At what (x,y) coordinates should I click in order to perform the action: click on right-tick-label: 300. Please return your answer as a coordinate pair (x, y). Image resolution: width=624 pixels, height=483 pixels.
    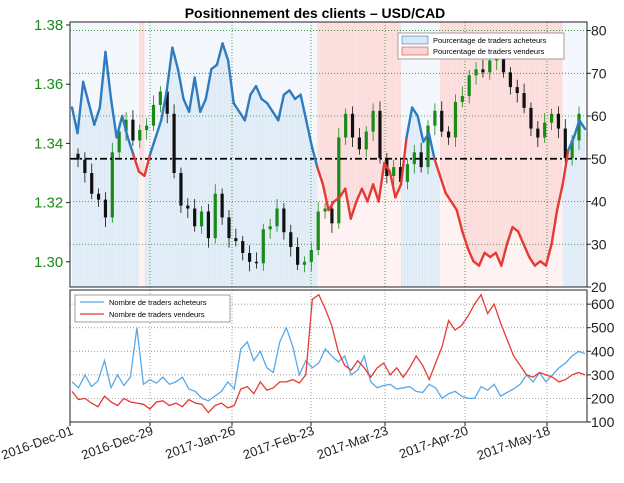
    Looking at the image, I should click on (603, 375).